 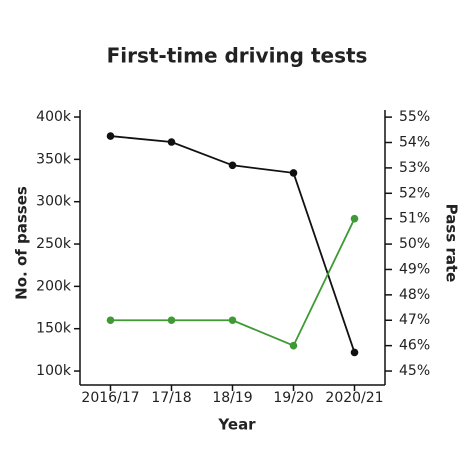 I want to click on x-axis-title: Year, so click(x=236, y=425).